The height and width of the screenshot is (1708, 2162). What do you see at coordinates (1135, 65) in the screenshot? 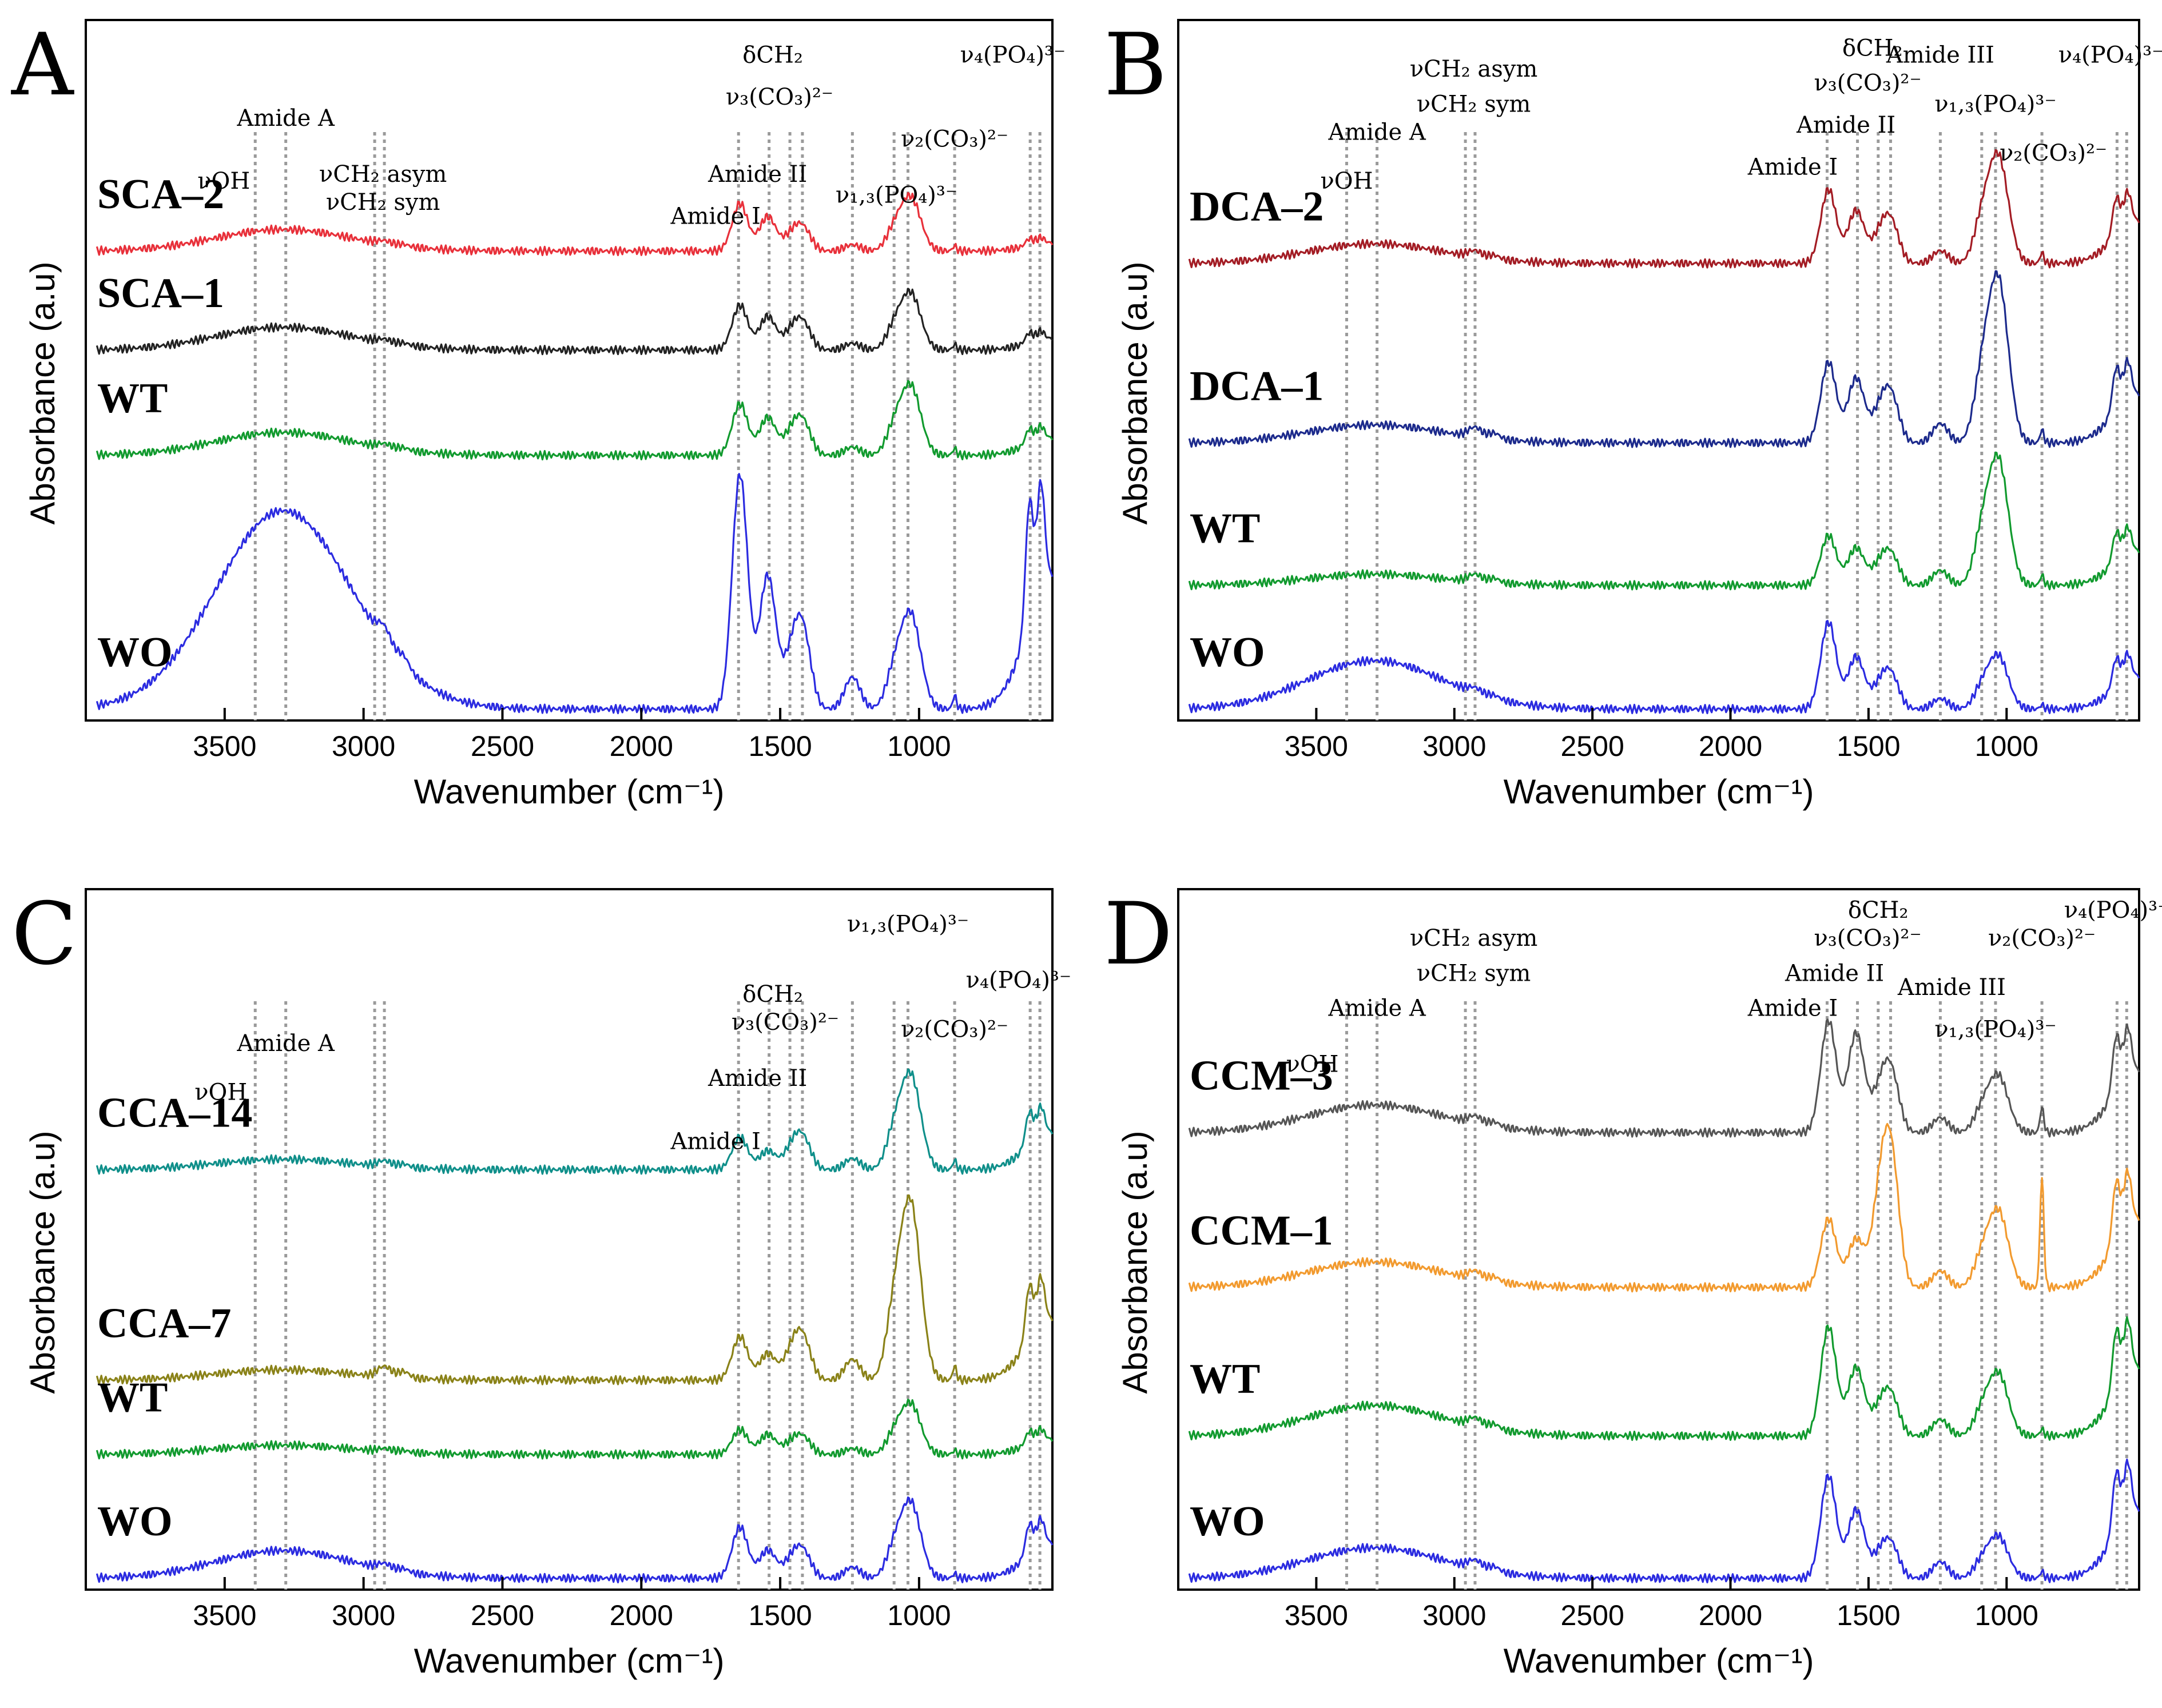
I see `panel-letter-b: B` at bounding box center [1135, 65].